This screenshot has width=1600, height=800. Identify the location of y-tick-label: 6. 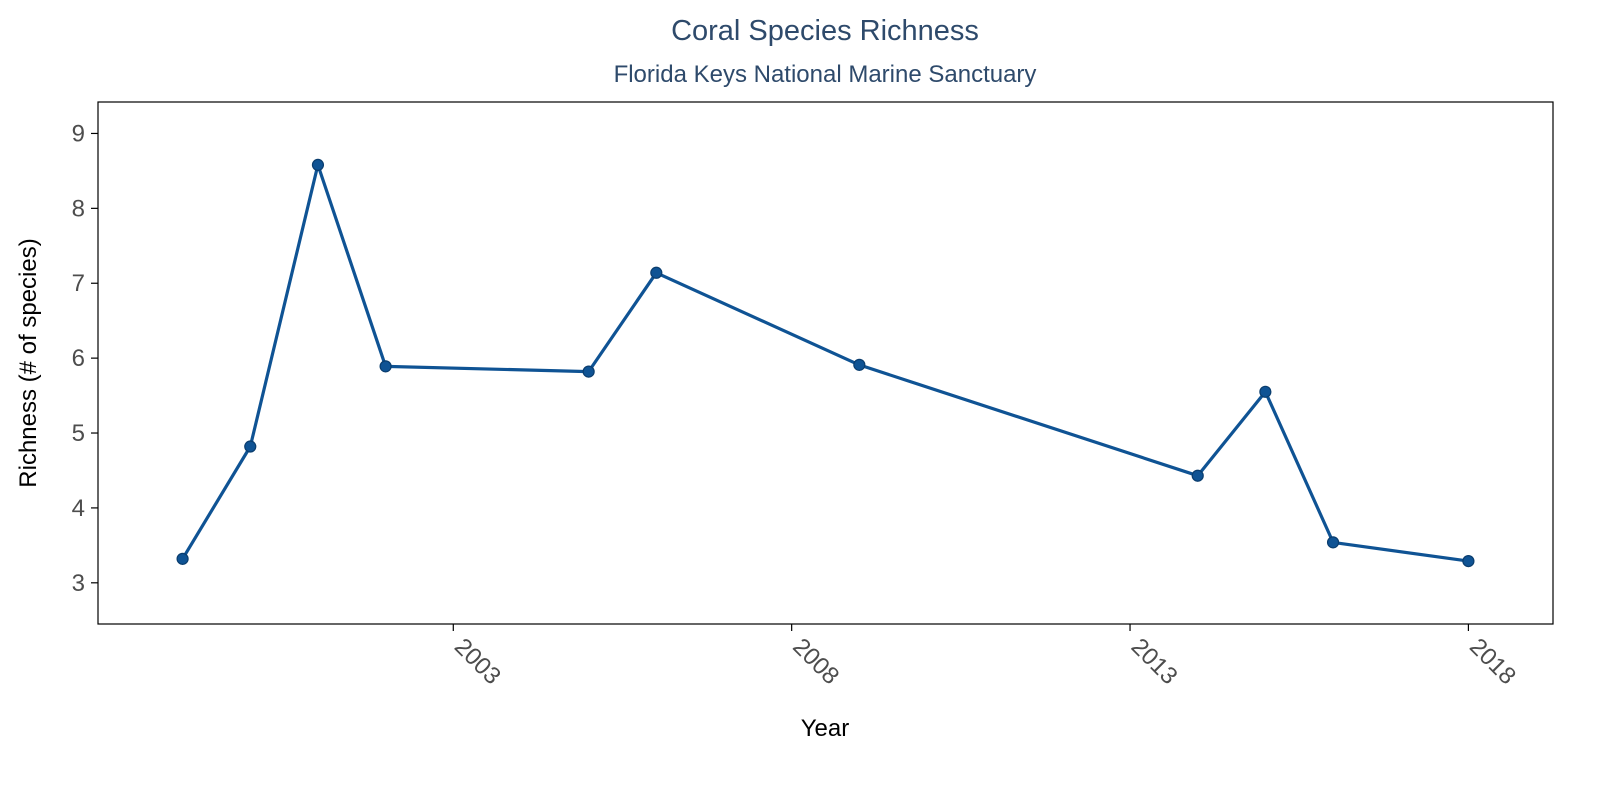
(78, 358).